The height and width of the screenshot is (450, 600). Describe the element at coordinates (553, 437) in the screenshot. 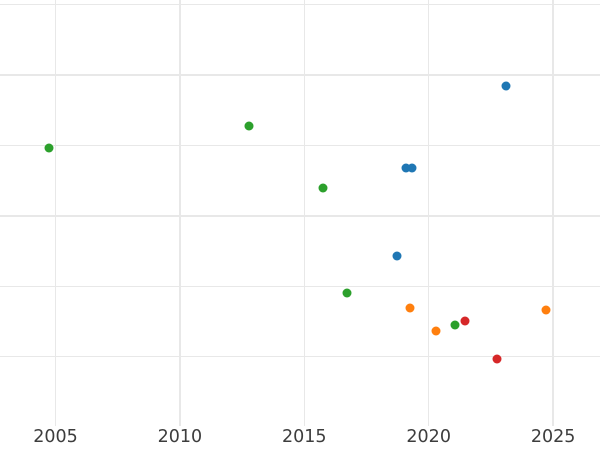

I see `x-tick-label: 2025` at that location.